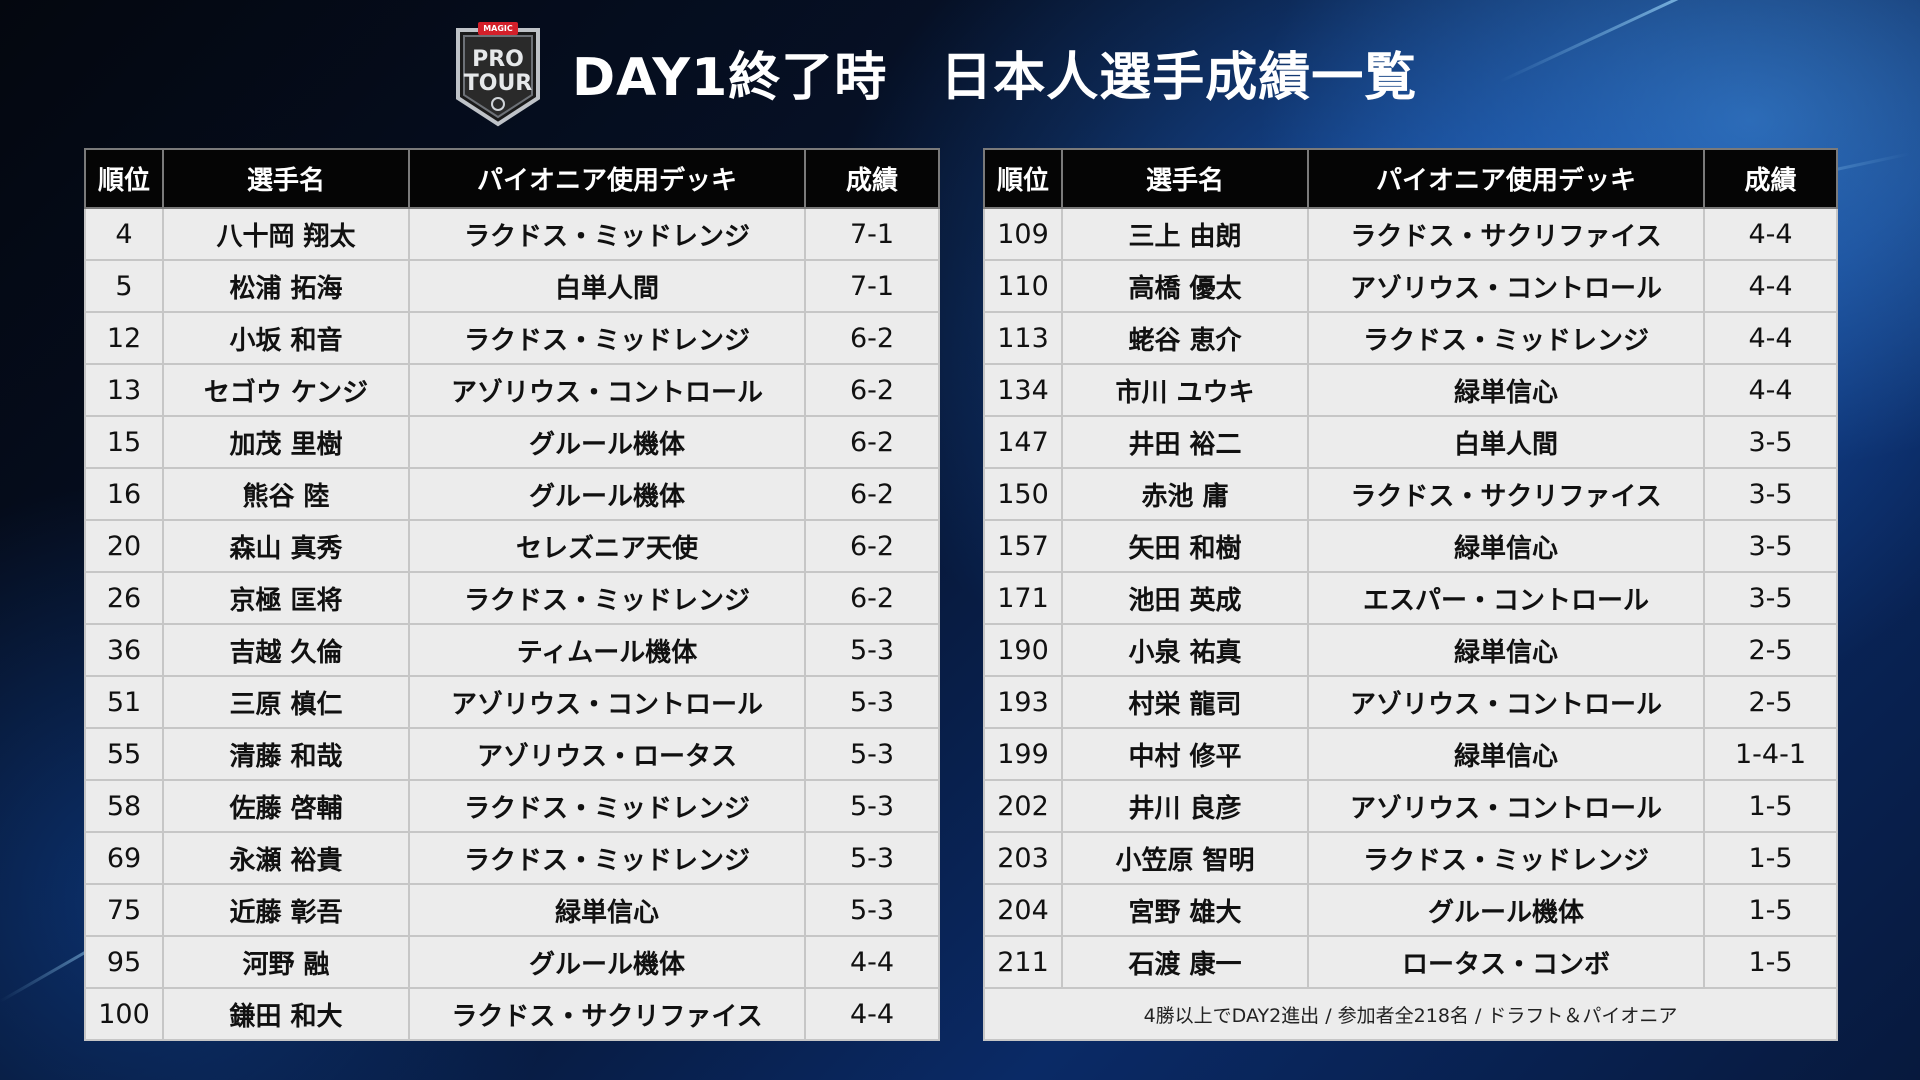  I want to click on table-row: 190 小泉 祐真 緑単信心 2-5, so click(1410, 650).